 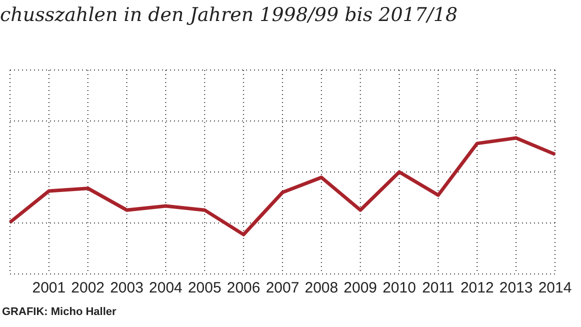 I want to click on x-tick-label: 2010, so click(x=399, y=288).